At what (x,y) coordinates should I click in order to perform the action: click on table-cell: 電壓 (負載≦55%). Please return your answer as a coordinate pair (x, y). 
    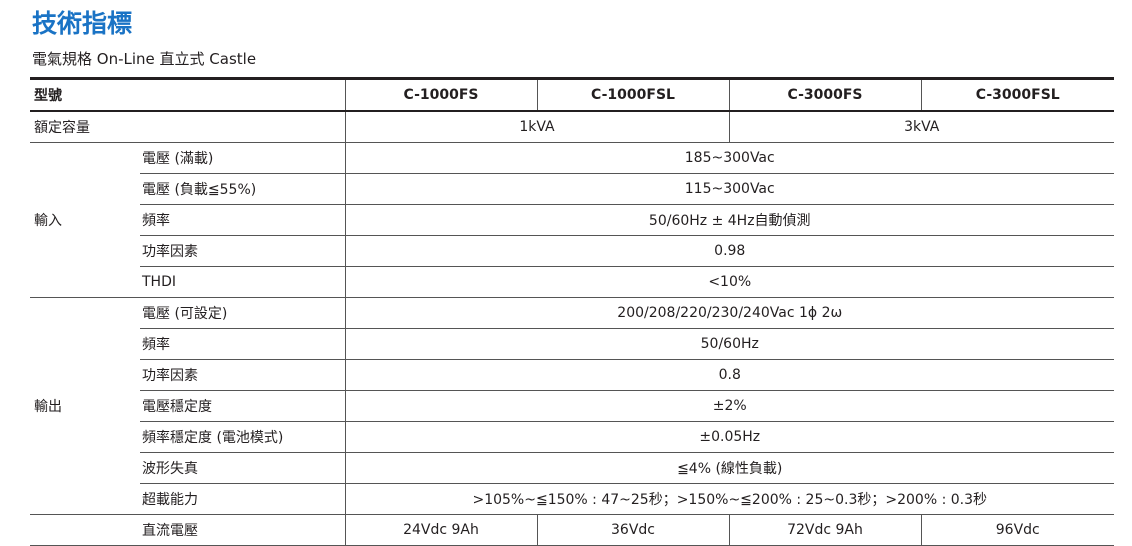
    Looking at the image, I should click on (242, 189).